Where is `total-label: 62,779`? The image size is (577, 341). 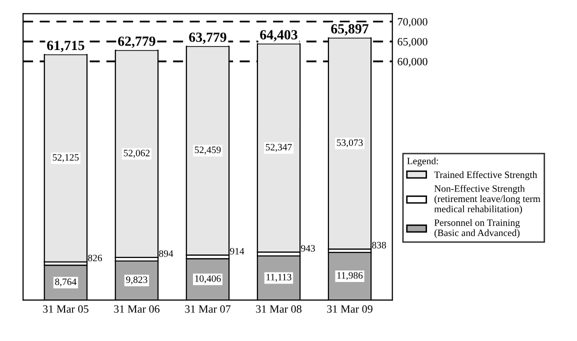
total-label: 62,779 is located at coordinates (137, 42).